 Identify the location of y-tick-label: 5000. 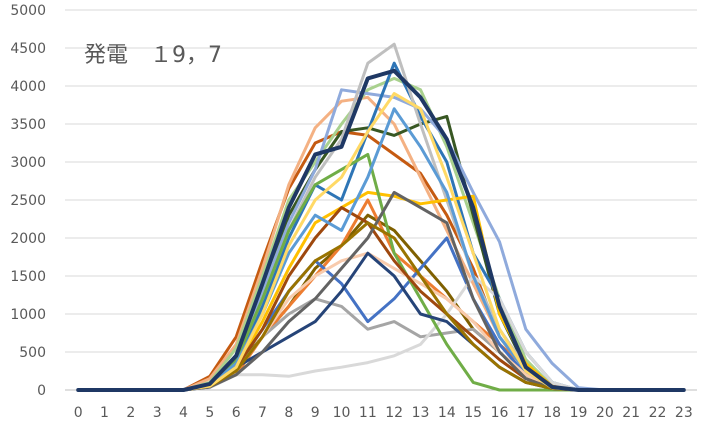
(28, 11).